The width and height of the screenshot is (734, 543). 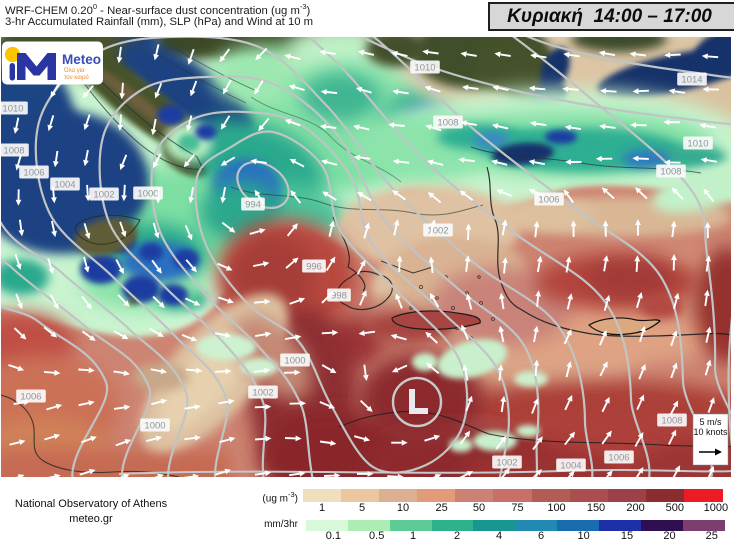 I want to click on svg-text: τον καιρό, so click(x=76, y=77).